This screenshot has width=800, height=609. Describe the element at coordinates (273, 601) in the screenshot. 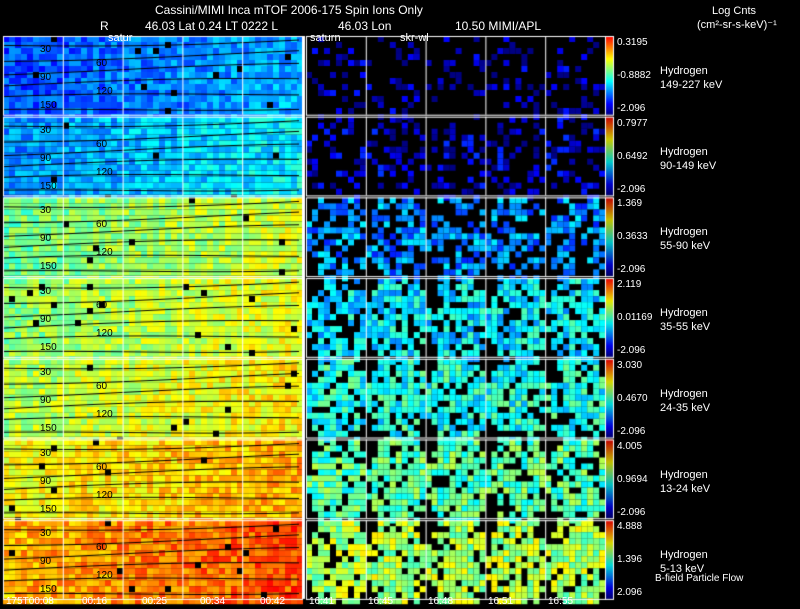

I see `x-tick-label: 00:42` at that location.